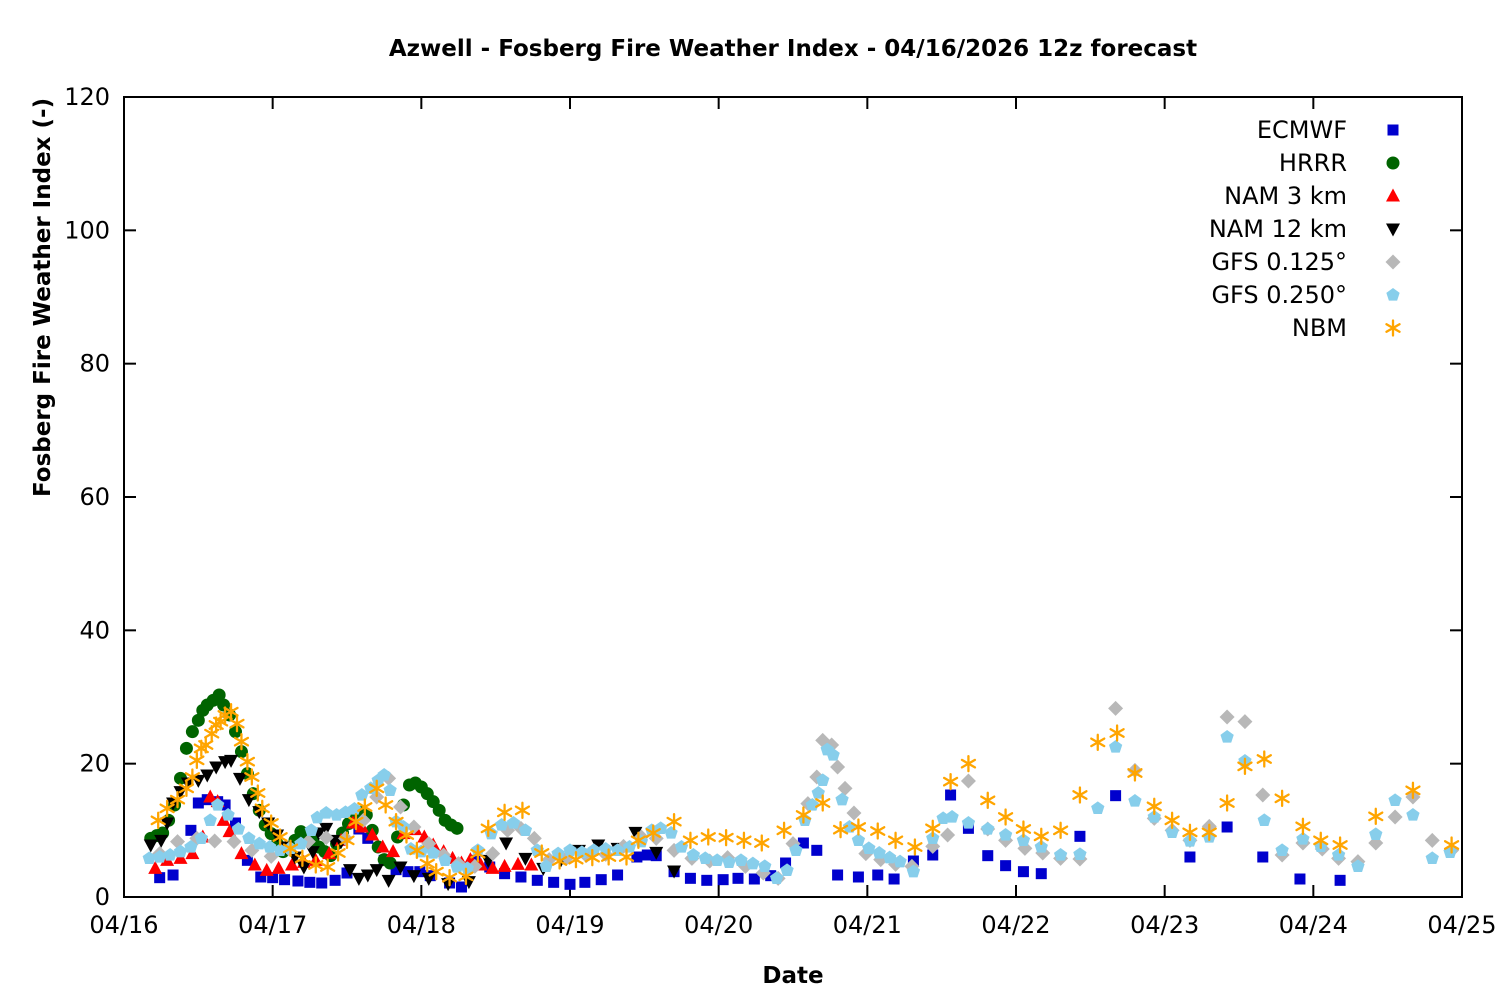  I want to click on y-tick-label: 80, so click(94, 364).